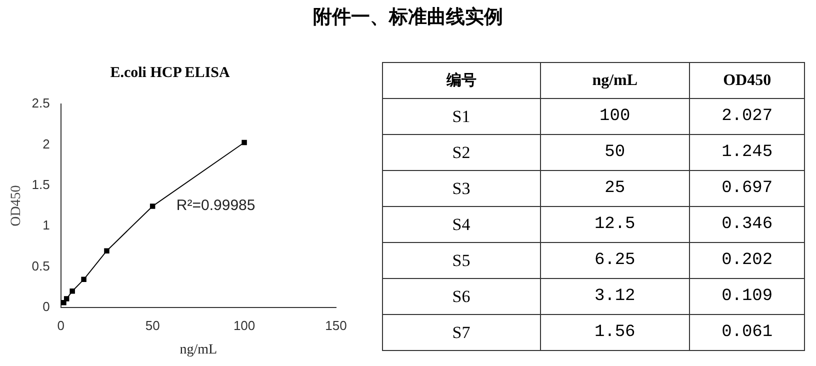 The image size is (816, 366). I want to click on y-tick-label: S1, so click(461, 116).